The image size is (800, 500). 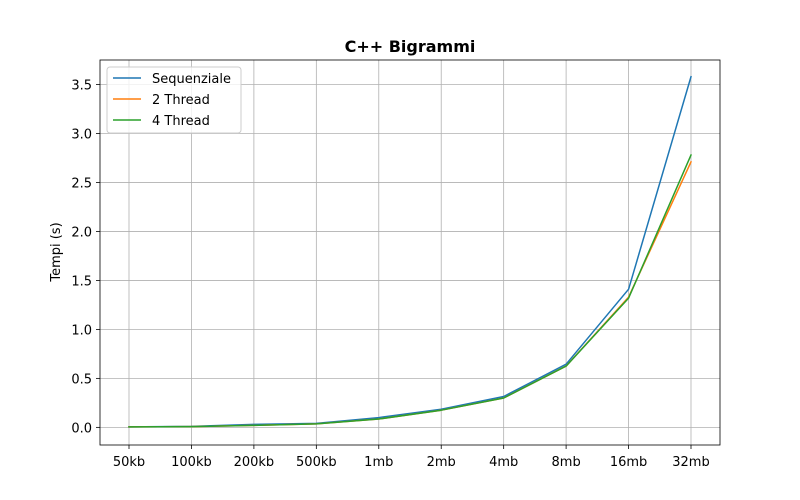 What do you see at coordinates (81, 428) in the screenshot?
I see `y-tick-label: 0.0` at bounding box center [81, 428].